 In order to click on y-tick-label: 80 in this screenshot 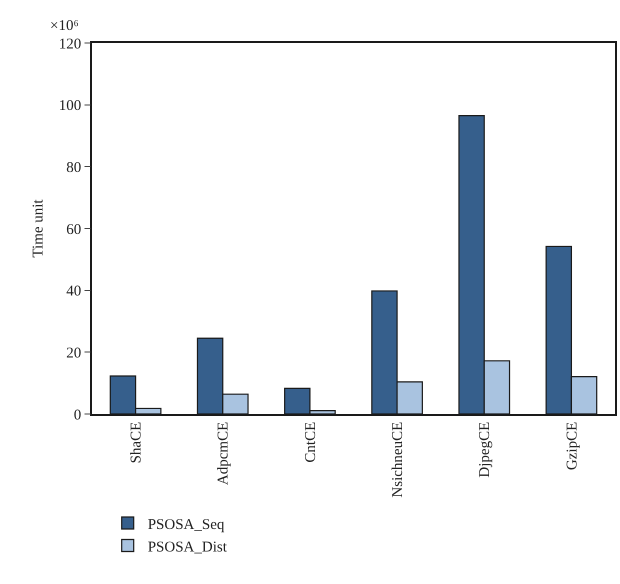, I will do `click(74, 168)`.